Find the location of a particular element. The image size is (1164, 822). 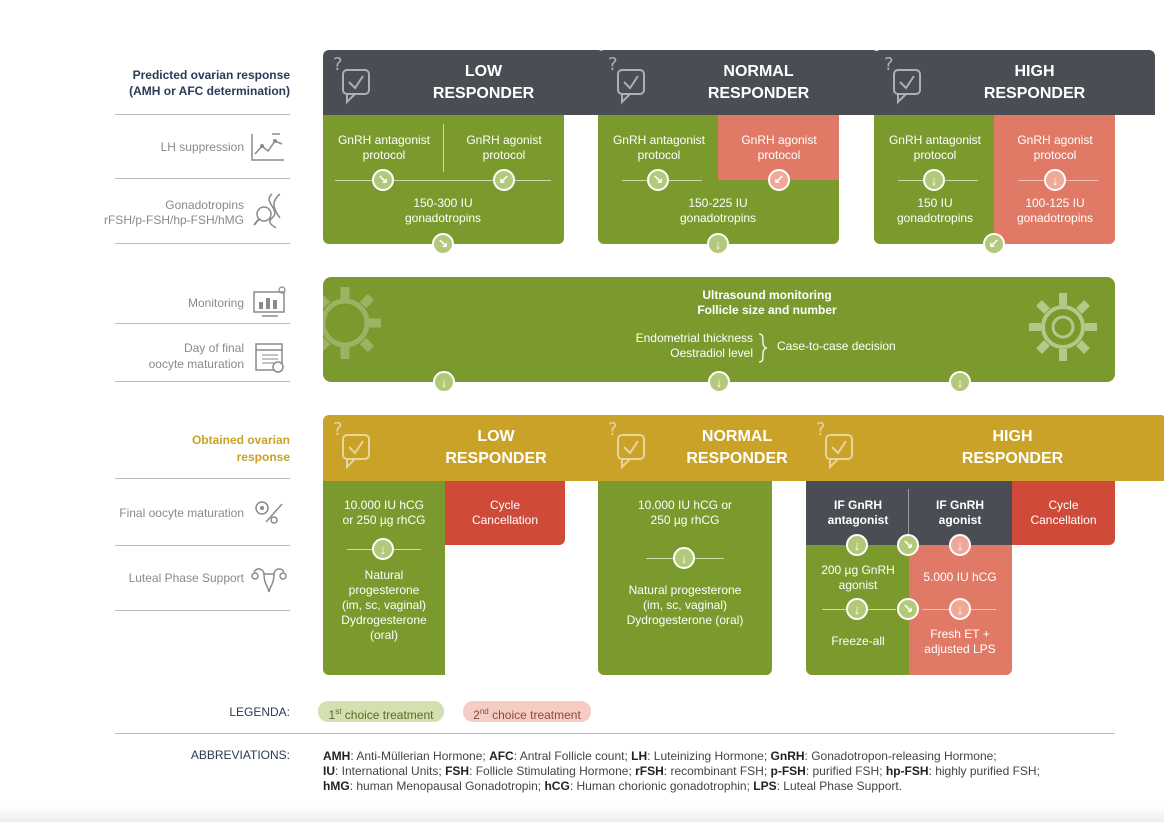

bottom-high-cancel-bg is located at coordinates (1063, 513).